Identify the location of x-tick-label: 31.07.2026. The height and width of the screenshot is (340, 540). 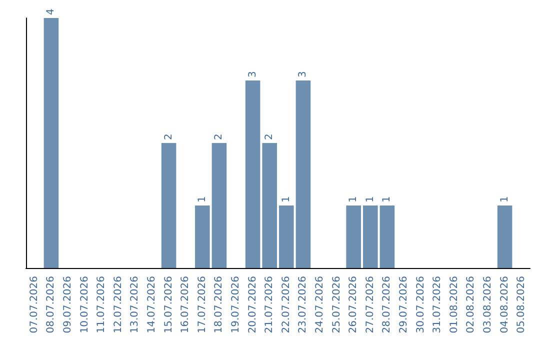
(438, 305).